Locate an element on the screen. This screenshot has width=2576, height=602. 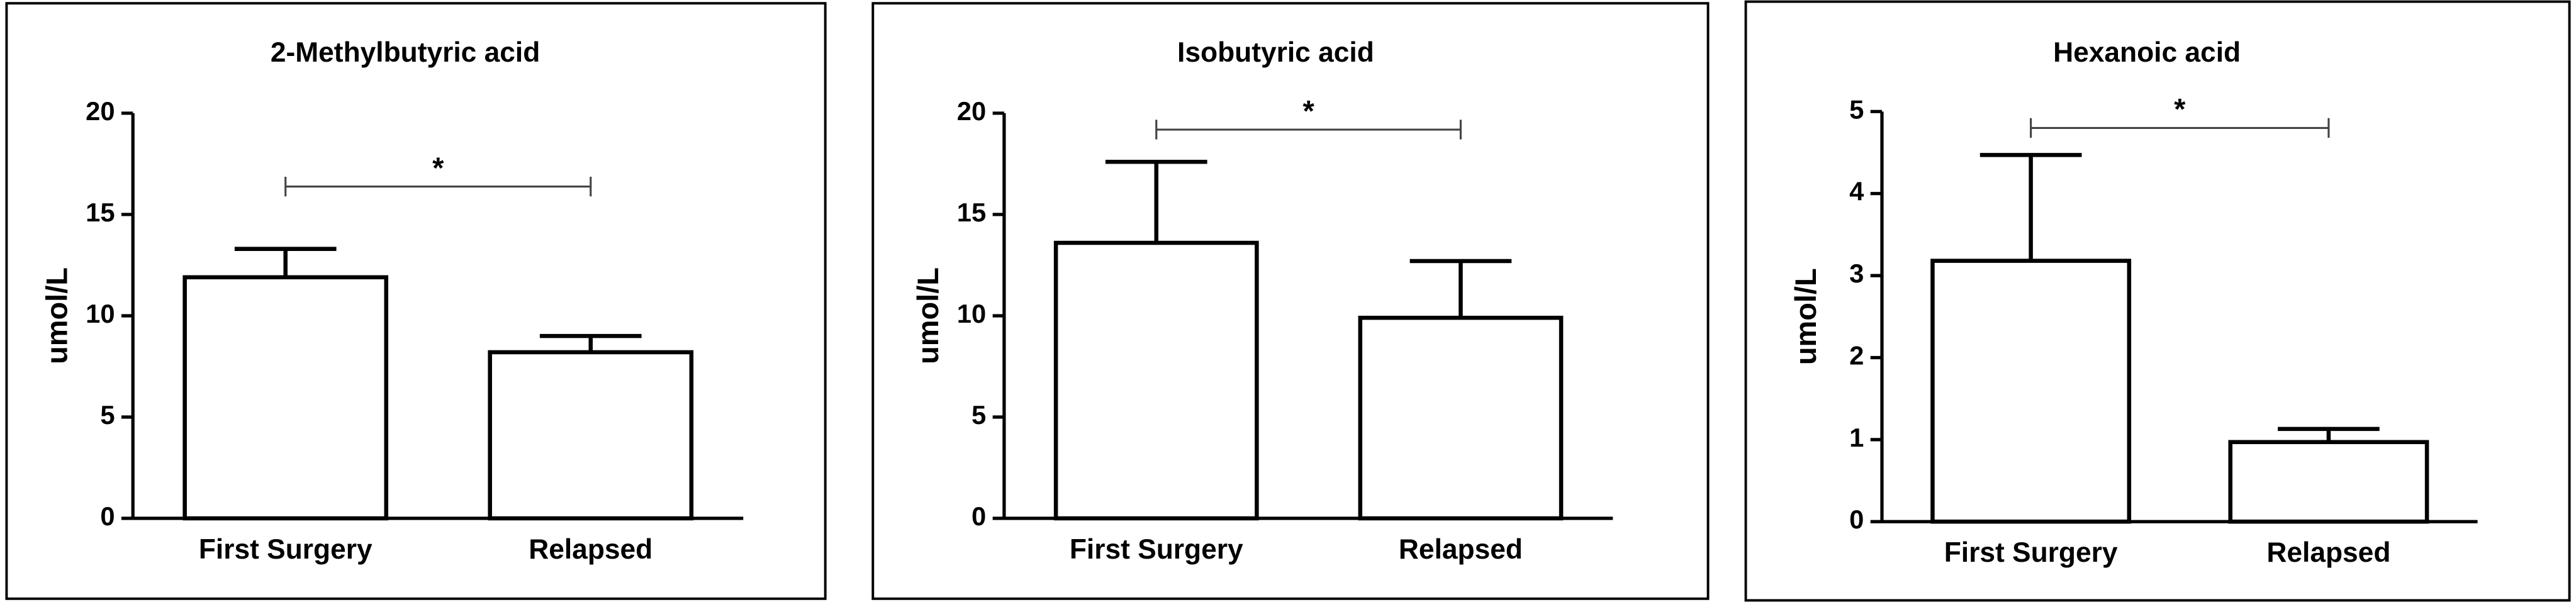
y-tick-label: 2 is located at coordinates (1856, 355).